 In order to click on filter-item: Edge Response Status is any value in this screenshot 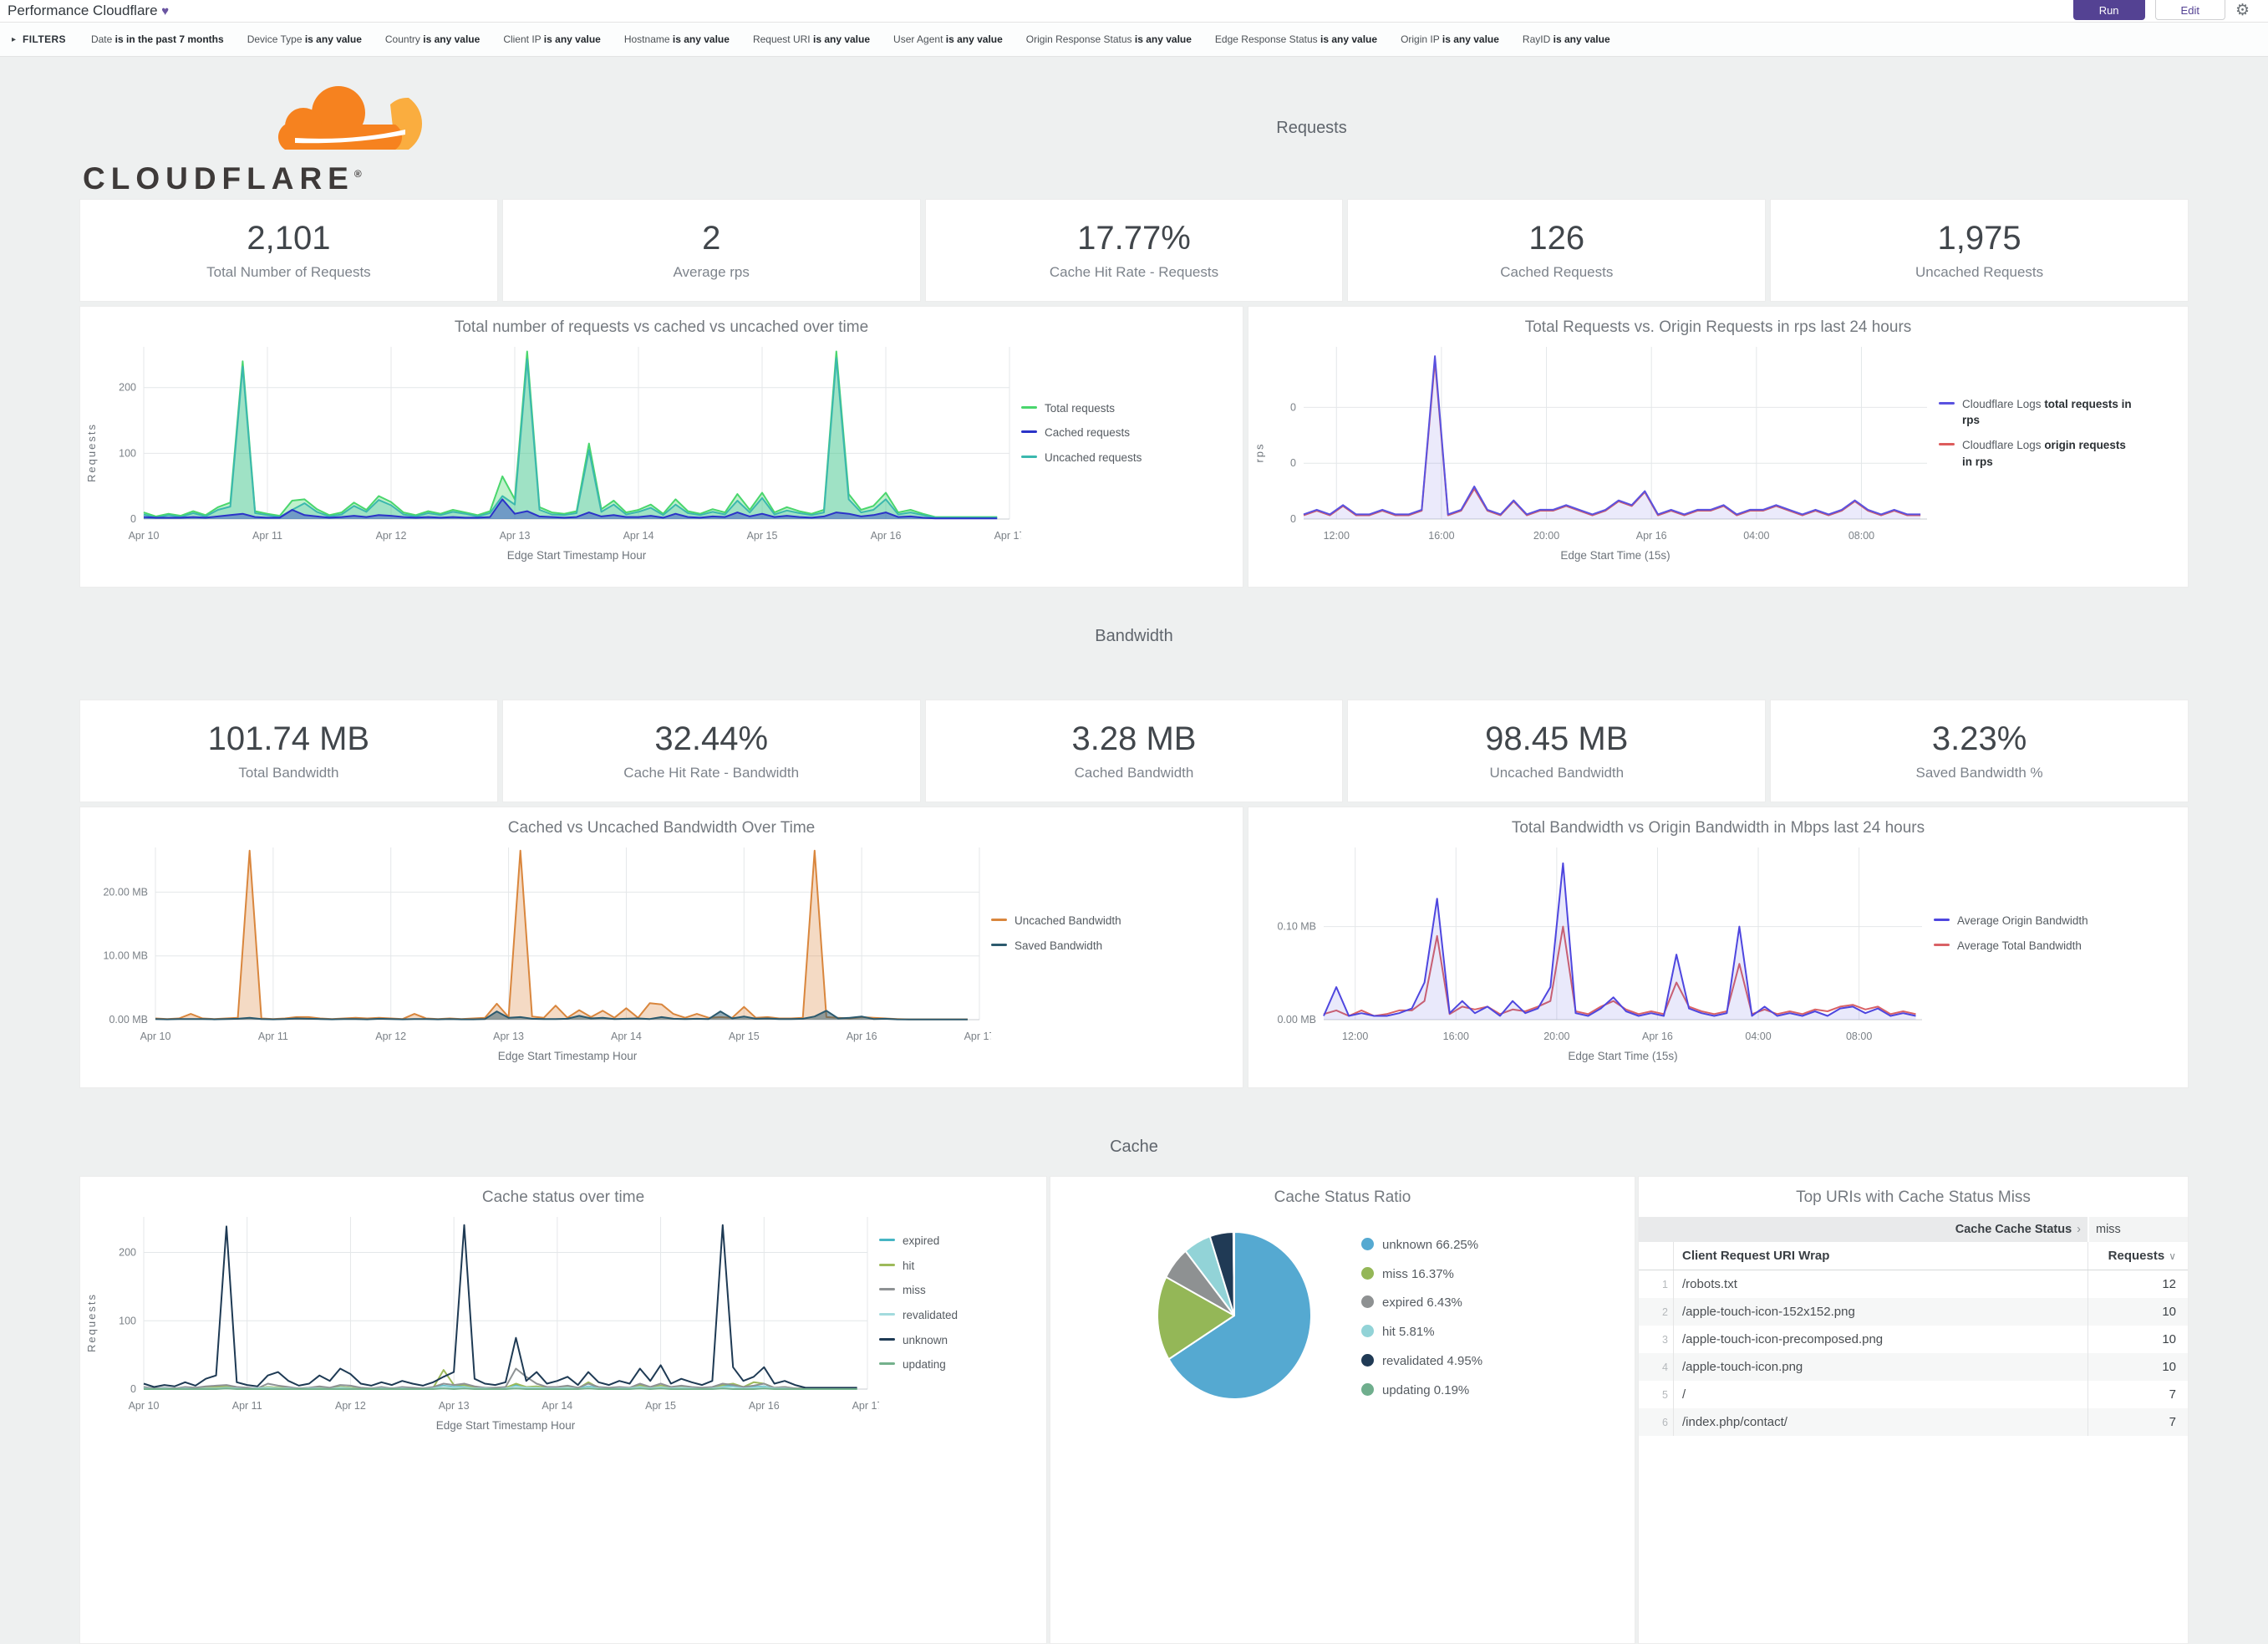, I will do `click(1296, 39)`.